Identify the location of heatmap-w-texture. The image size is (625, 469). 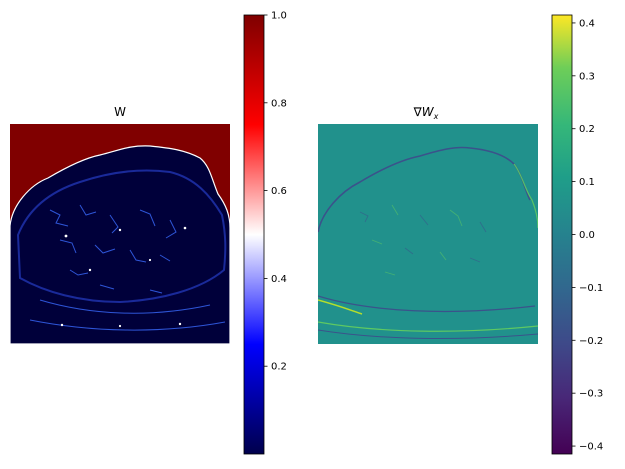
(127, 267).